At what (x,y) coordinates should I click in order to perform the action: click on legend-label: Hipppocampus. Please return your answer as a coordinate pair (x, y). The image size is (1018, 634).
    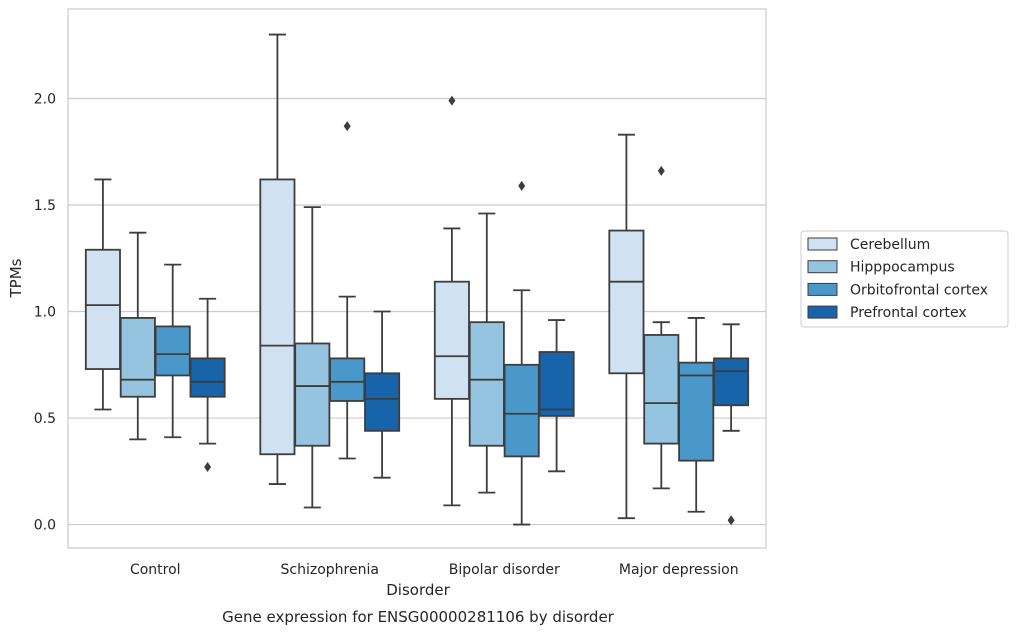
    Looking at the image, I should click on (902, 268).